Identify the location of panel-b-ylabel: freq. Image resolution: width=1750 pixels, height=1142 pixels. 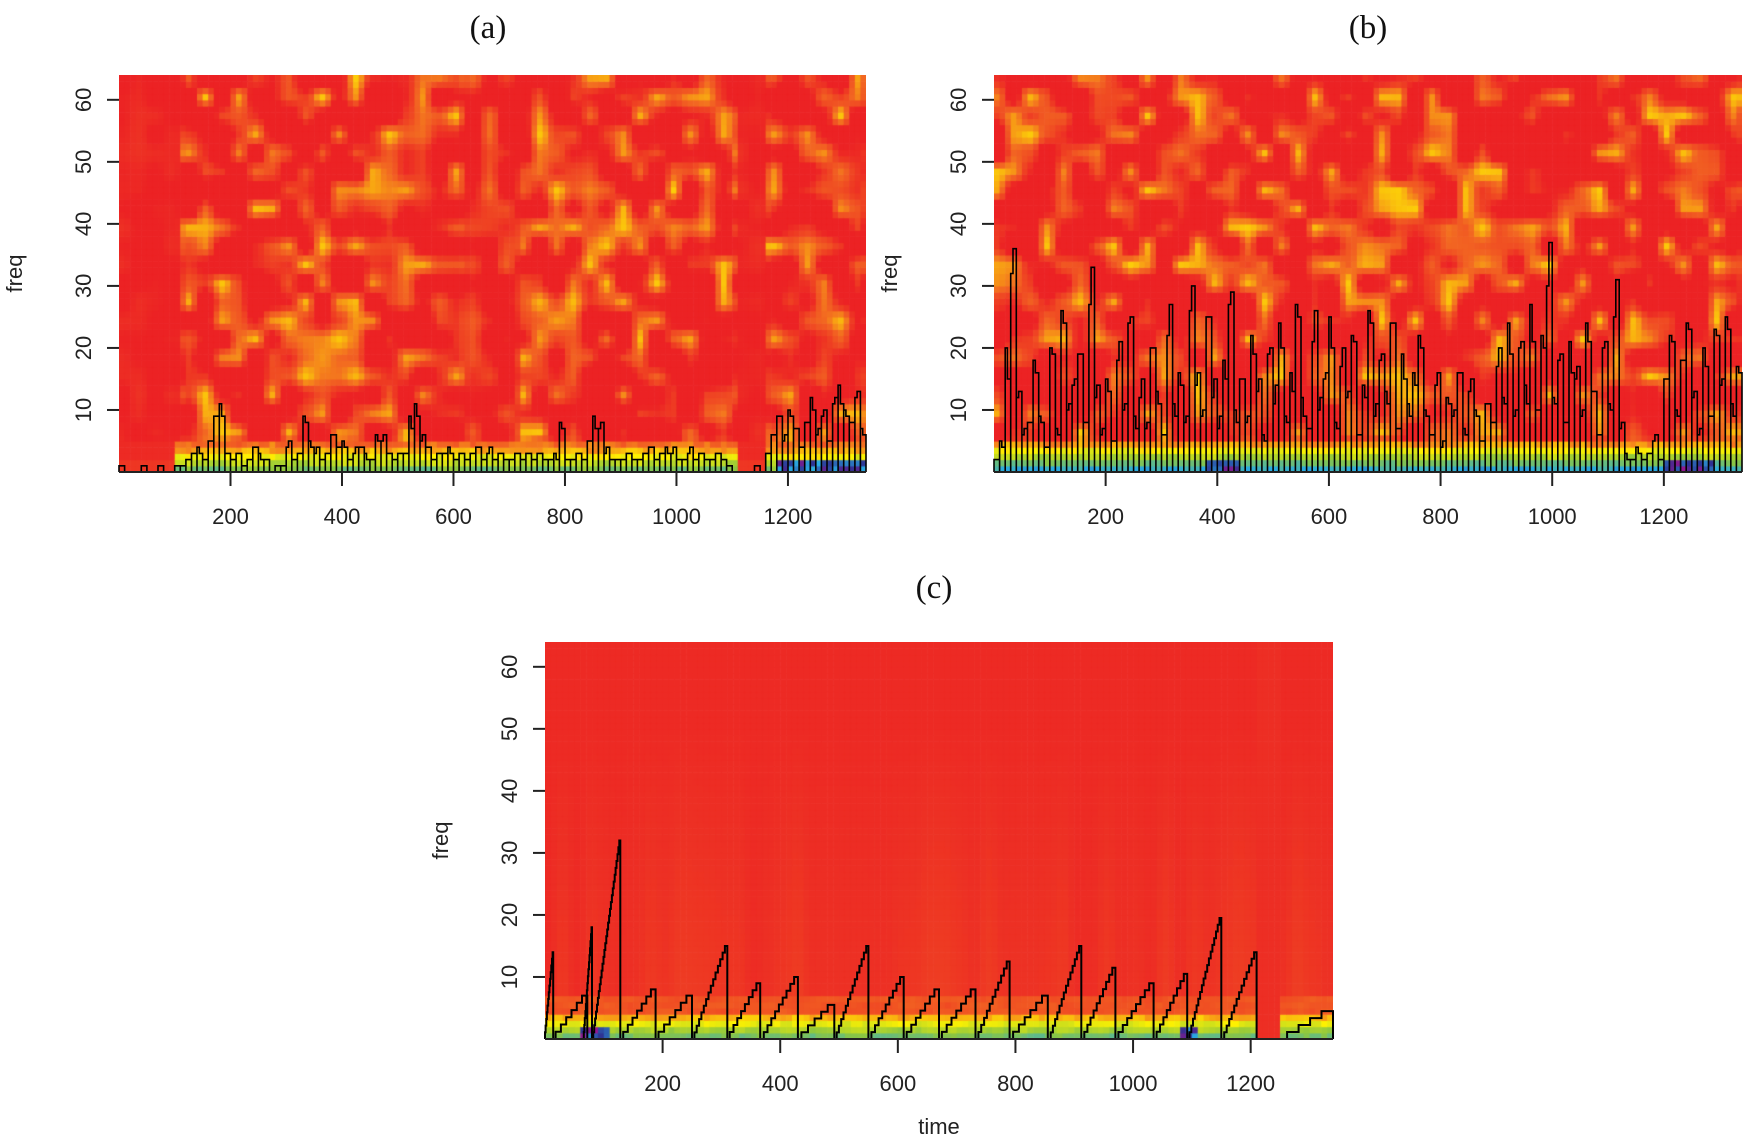
(889, 274).